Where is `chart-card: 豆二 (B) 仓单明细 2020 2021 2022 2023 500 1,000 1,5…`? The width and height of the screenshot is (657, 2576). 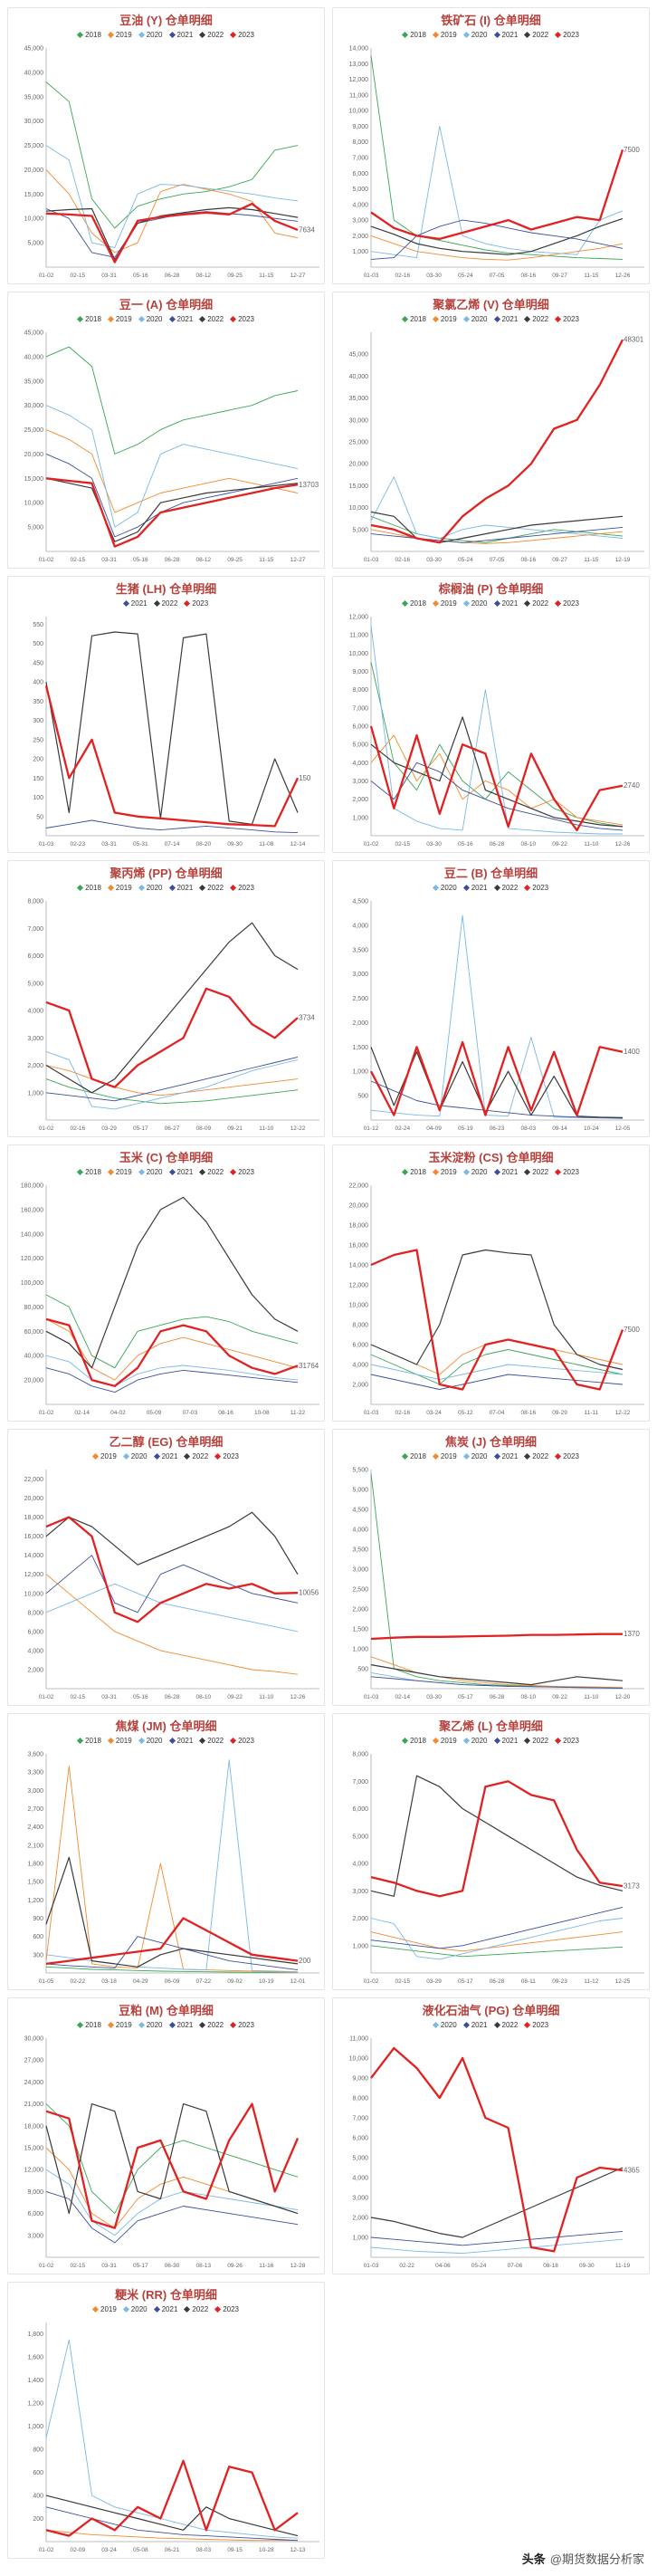
chart-card: 豆二 (B) 仓单明细 2020 2021 2022 2023 500 1,000 1,5… is located at coordinates (491, 998).